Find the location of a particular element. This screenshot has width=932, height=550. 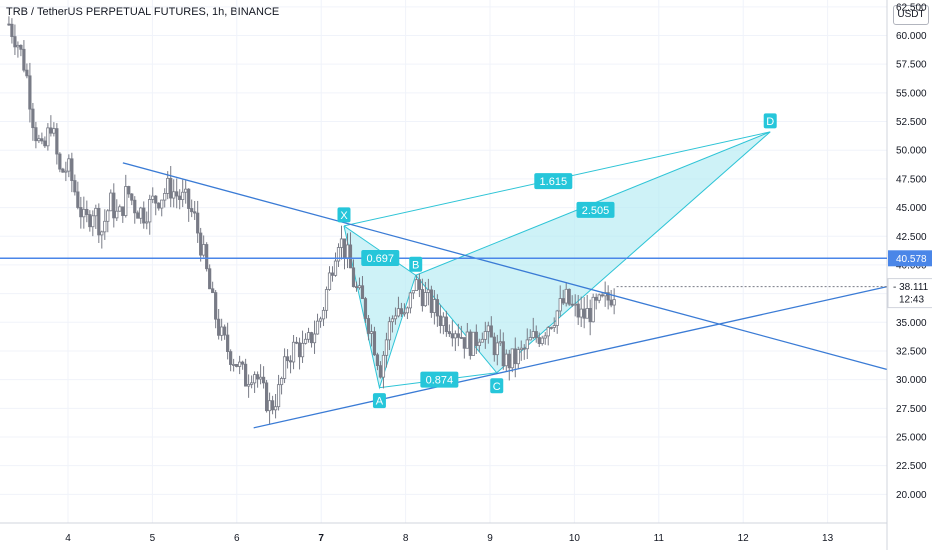

currency-button: USDT is located at coordinates (911, 15).